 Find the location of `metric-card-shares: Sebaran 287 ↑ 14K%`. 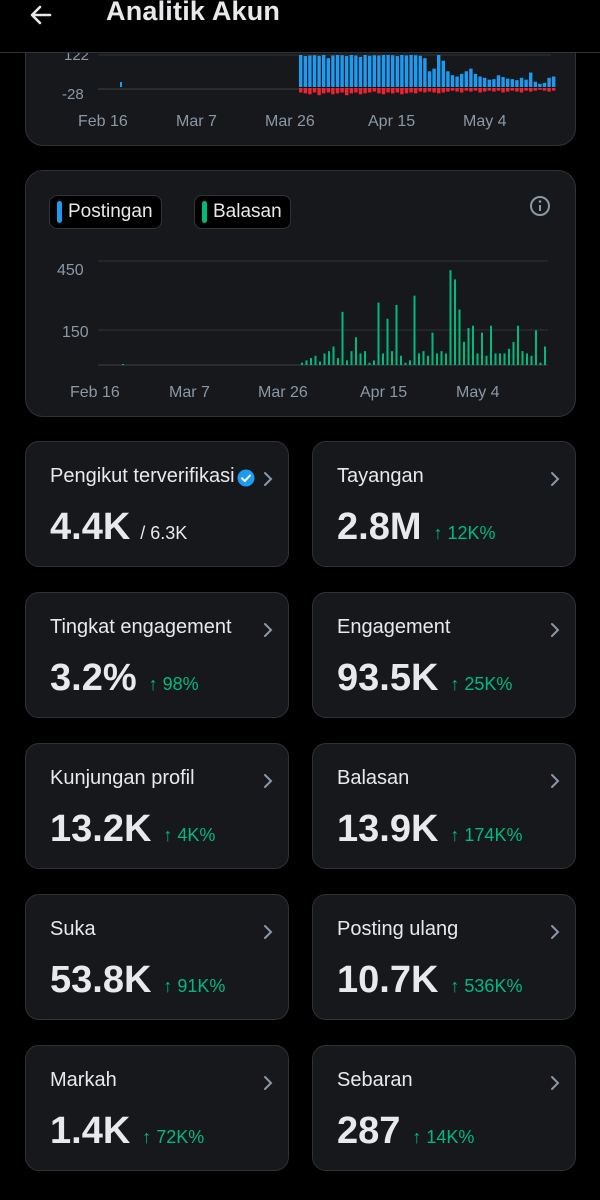

metric-card-shares: Sebaran 287 ↑ 14K% is located at coordinates (444, 1108).